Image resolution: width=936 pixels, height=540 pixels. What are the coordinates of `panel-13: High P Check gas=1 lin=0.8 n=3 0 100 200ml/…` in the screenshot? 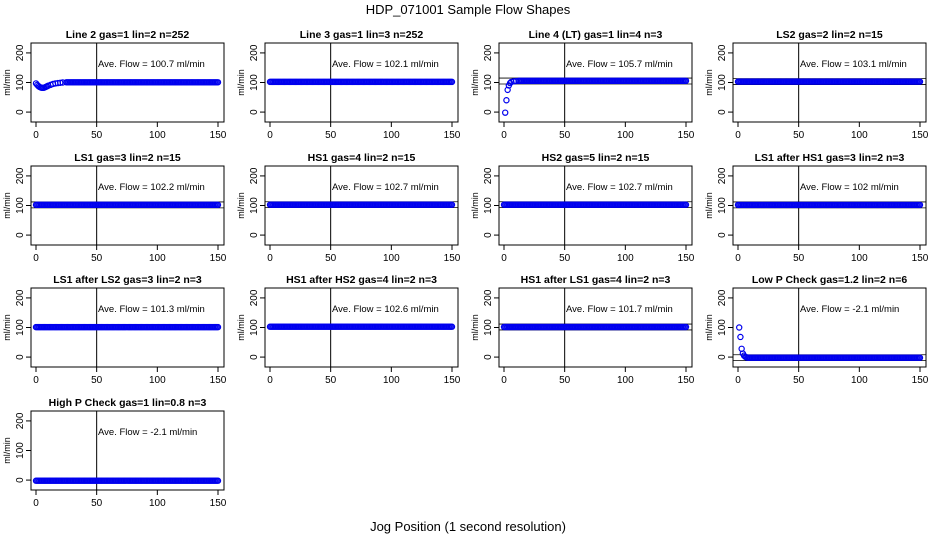 It's located at (114, 453).